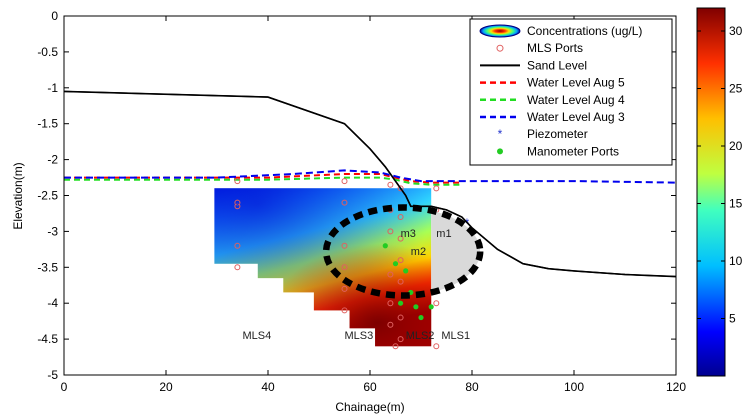  What do you see at coordinates (676, 387) in the screenshot?
I see `x-tick-label: 120` at bounding box center [676, 387].